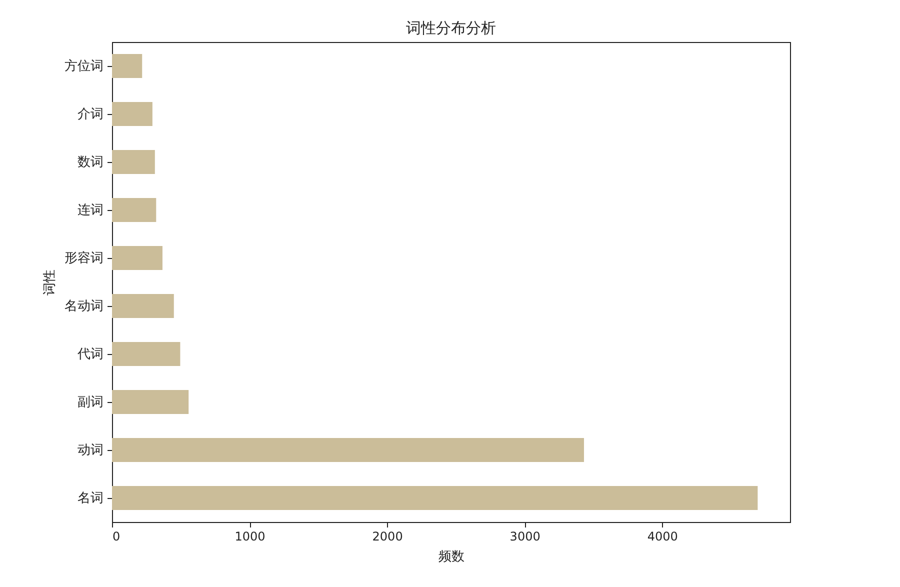 The image size is (900, 587). Describe the element at coordinates (662, 537) in the screenshot. I see `x-tick-label: 4000` at that location.